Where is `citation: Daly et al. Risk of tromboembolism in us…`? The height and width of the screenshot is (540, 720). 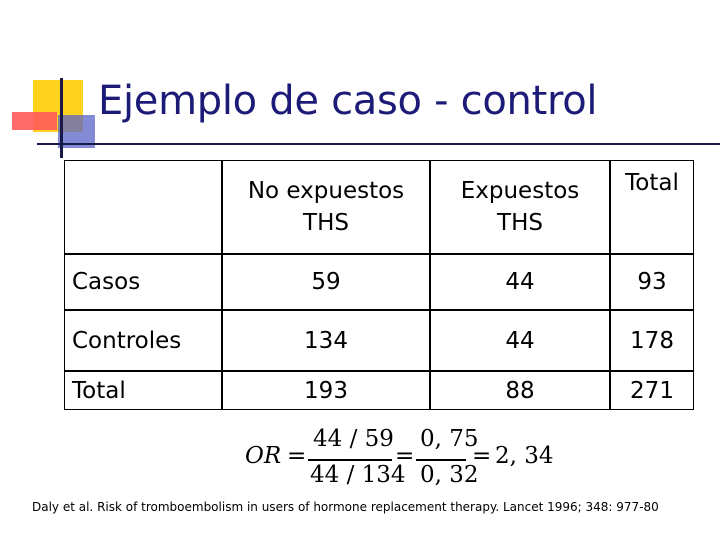
citation: Daly et al. Risk of tromboembolism in us… is located at coordinates (345, 507).